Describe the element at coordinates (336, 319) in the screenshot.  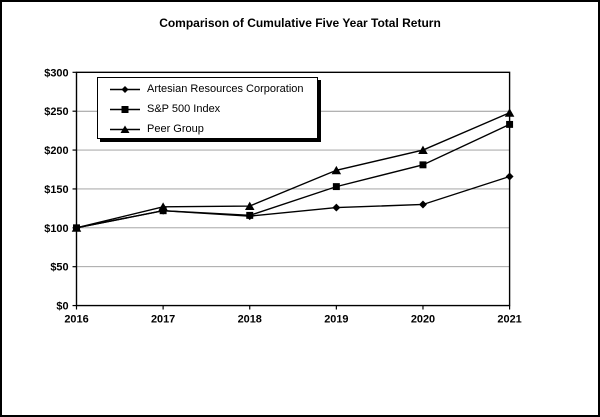
I see `x-axis-tick-label: 2019` at that location.